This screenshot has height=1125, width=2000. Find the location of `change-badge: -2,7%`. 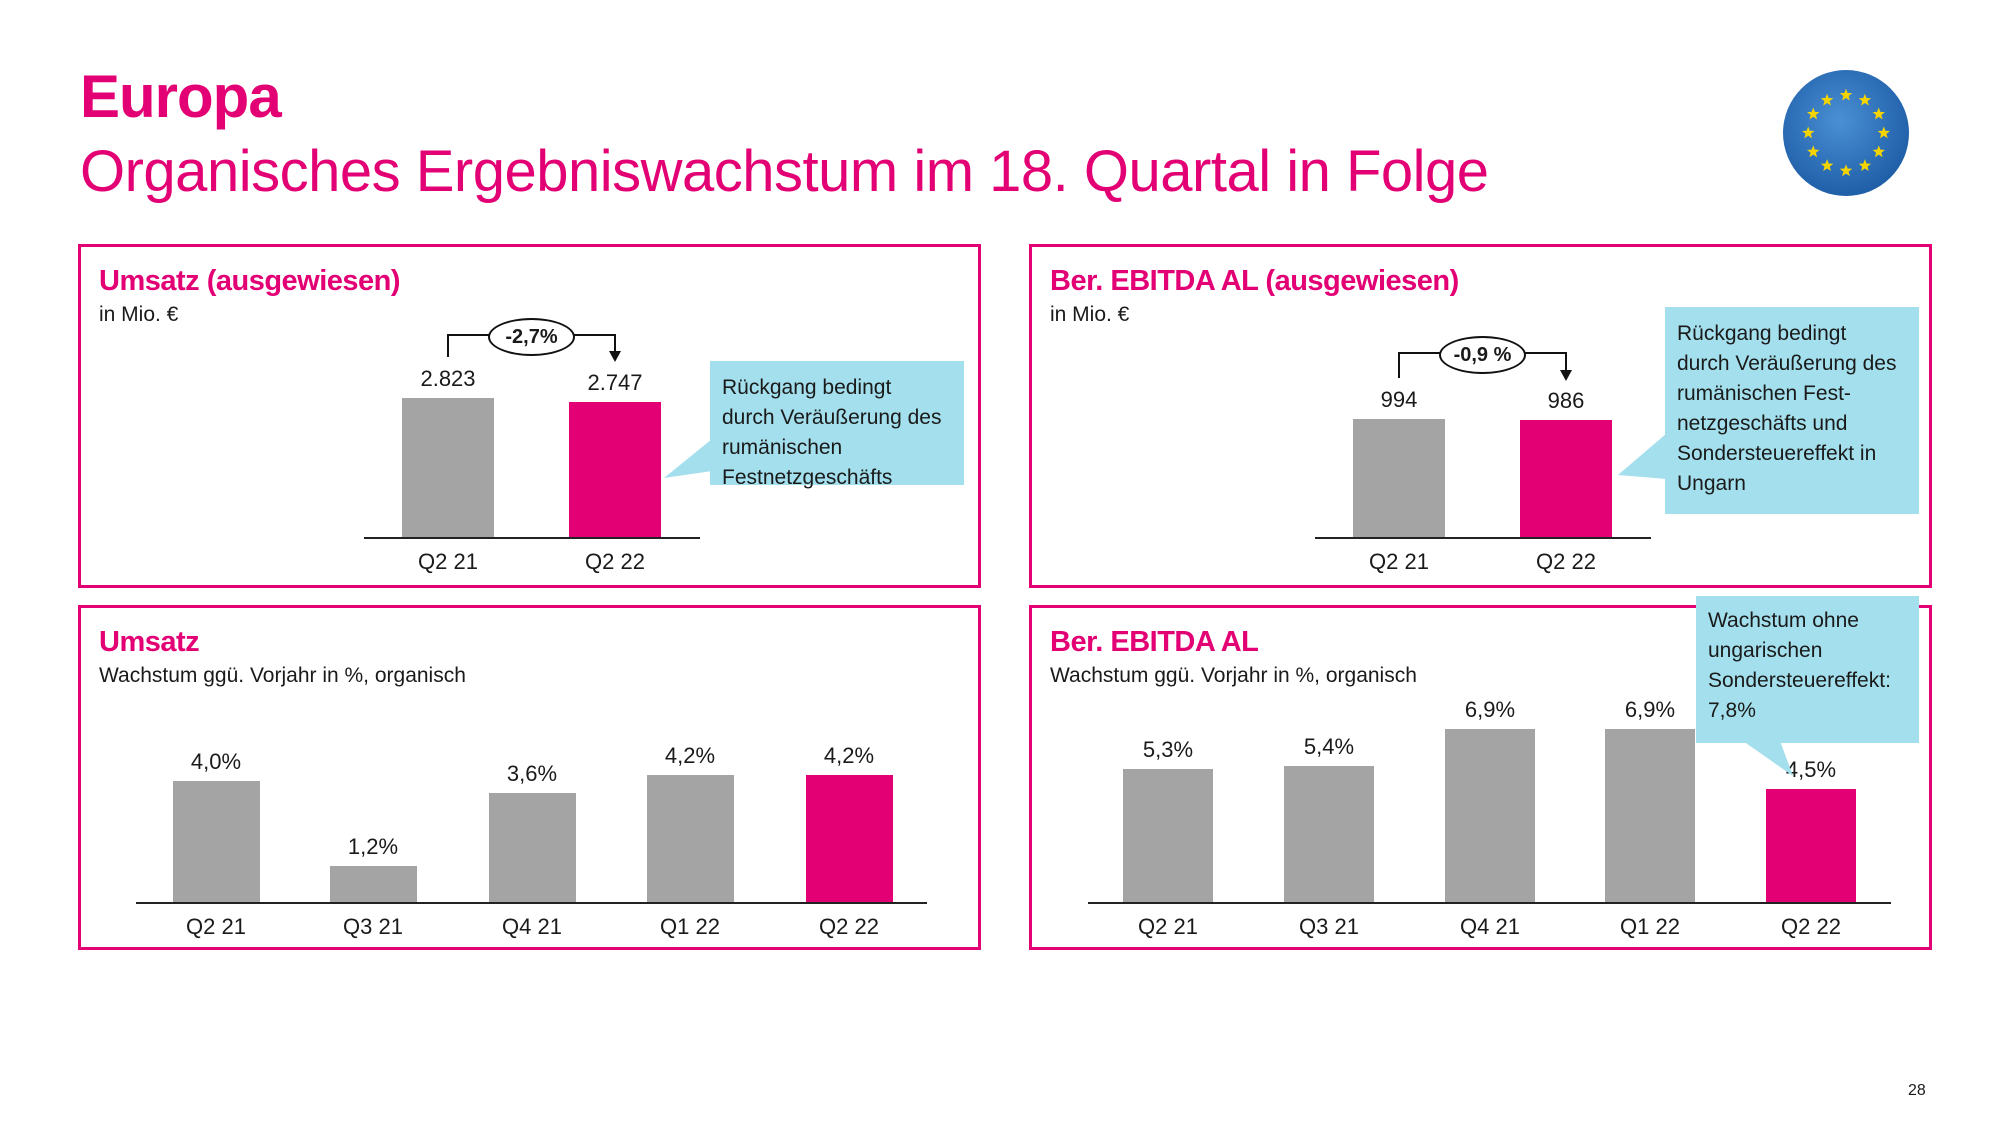

change-badge: -2,7% is located at coordinates (531, 337).